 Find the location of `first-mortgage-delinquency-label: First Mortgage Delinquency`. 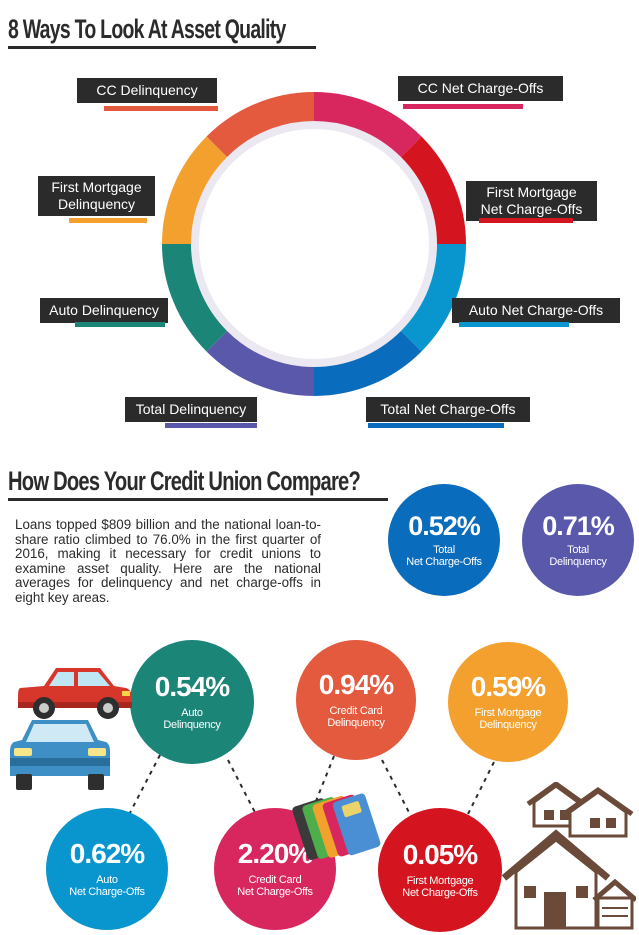

first-mortgage-delinquency-label: First Mortgage Delinquency is located at coordinates (508, 719).